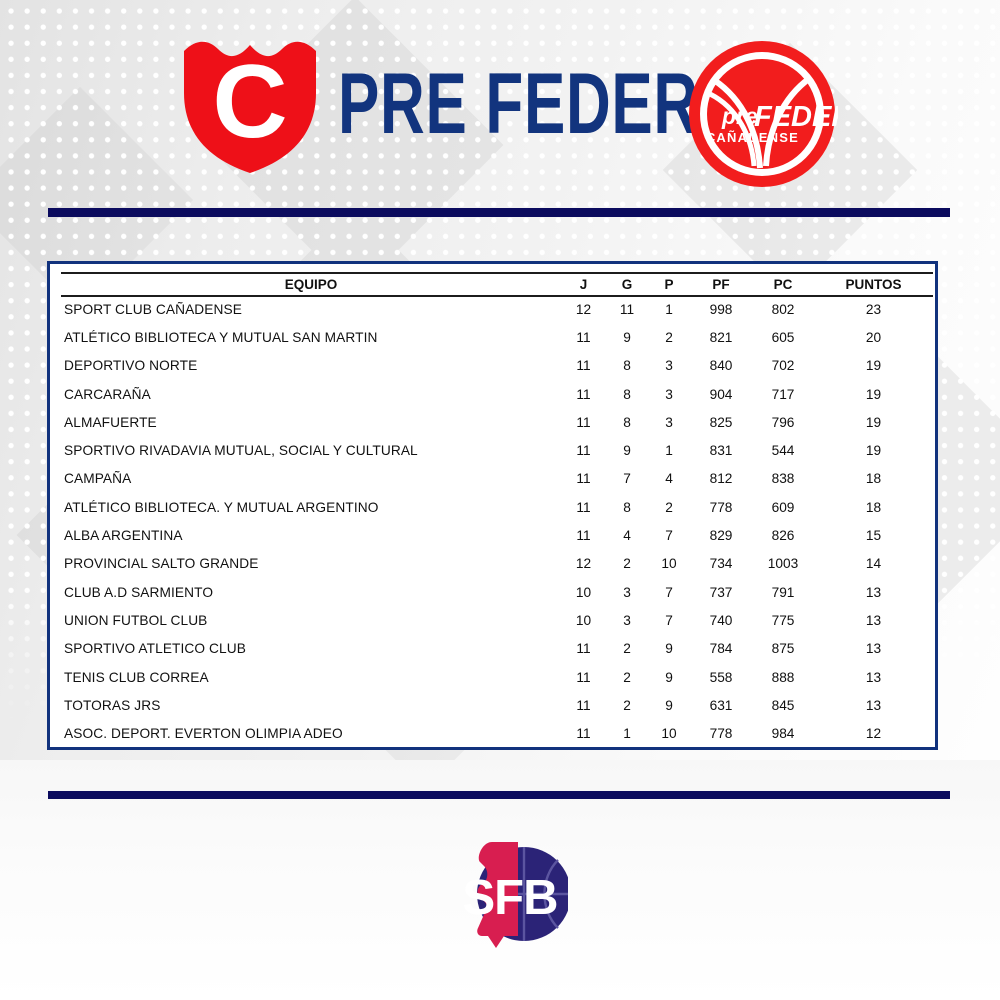 The height and width of the screenshot is (1000, 1000). I want to click on cell-pc: 984, so click(783, 734).